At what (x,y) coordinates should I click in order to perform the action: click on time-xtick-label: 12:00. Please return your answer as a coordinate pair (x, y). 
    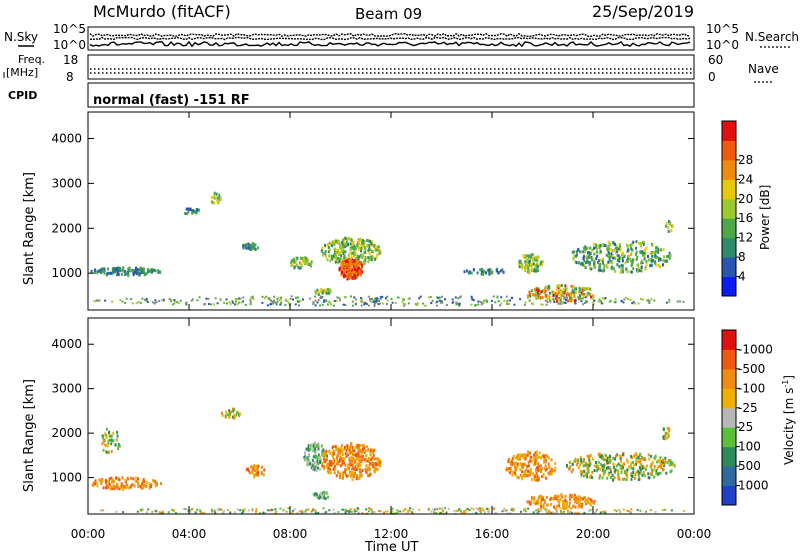
    Looking at the image, I should click on (391, 534).